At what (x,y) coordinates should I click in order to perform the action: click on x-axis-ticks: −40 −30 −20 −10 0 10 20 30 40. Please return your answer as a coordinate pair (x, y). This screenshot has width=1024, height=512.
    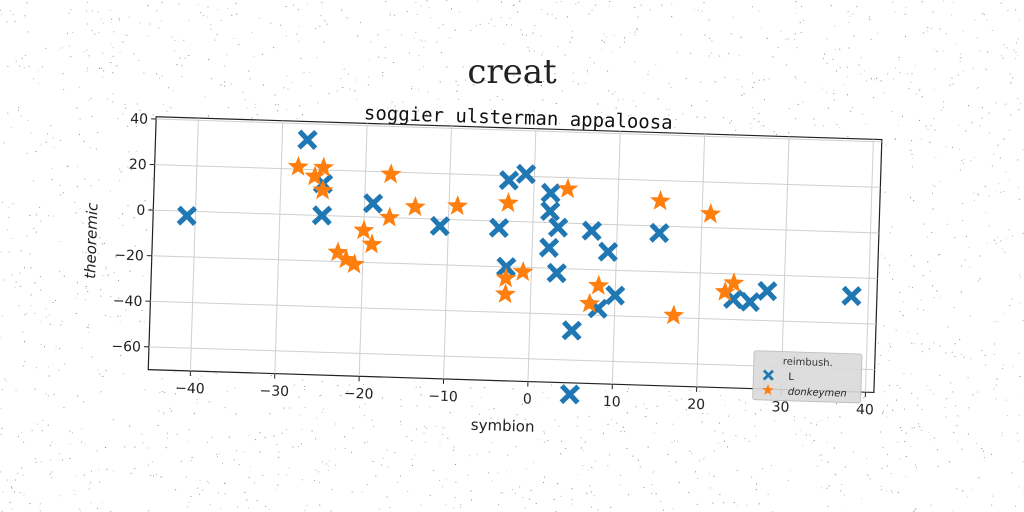
    Looking at the image, I should click on (524, 394).